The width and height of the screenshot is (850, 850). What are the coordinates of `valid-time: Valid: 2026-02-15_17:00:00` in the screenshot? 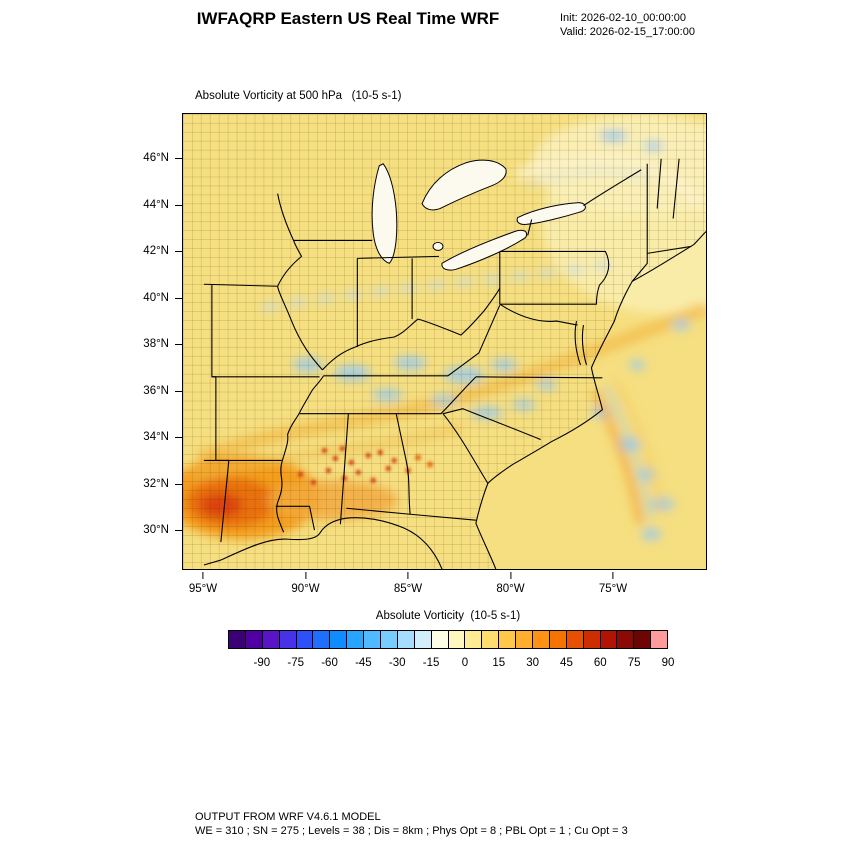 It's located at (627, 32).